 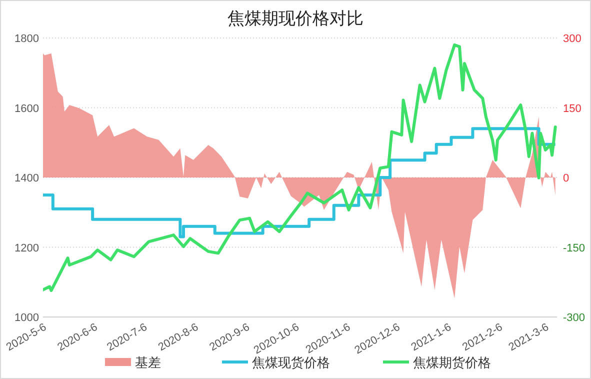 I want to click on chart-title: 焦煤期现价格对比, so click(x=296, y=18).